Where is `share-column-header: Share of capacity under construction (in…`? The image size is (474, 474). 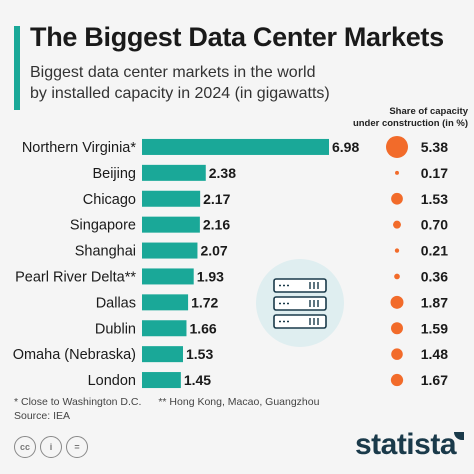
share-column-header: Share of capacity under construction (in… is located at coordinates (410, 118).